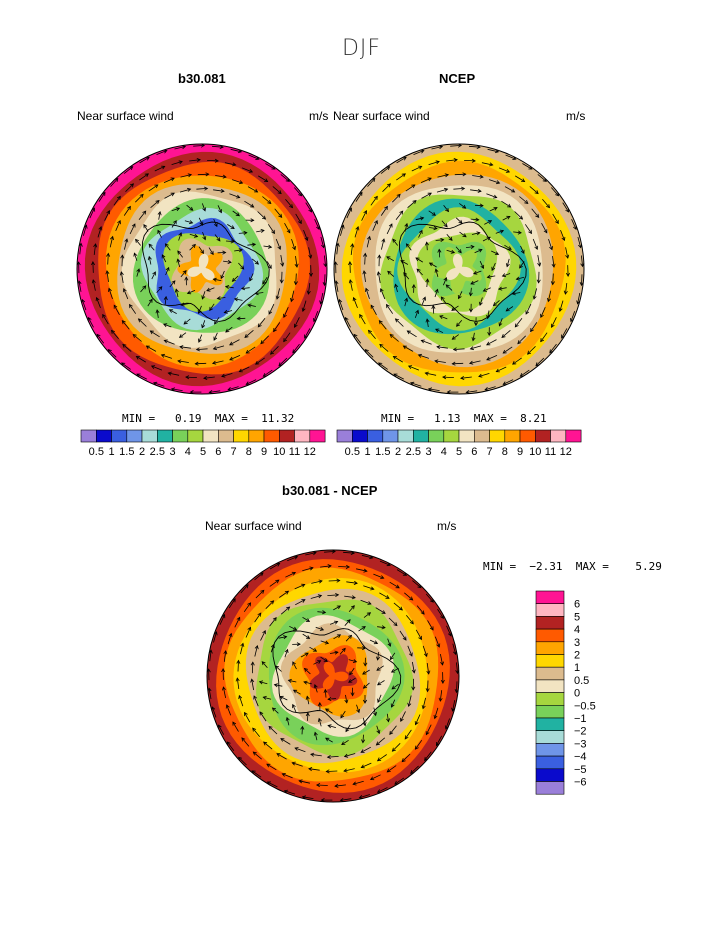 Image resolution: width=723 pixels, height=935 pixels. Describe the element at coordinates (447, 526) in the screenshot. I see `panel3-units-label: m/s` at that location.